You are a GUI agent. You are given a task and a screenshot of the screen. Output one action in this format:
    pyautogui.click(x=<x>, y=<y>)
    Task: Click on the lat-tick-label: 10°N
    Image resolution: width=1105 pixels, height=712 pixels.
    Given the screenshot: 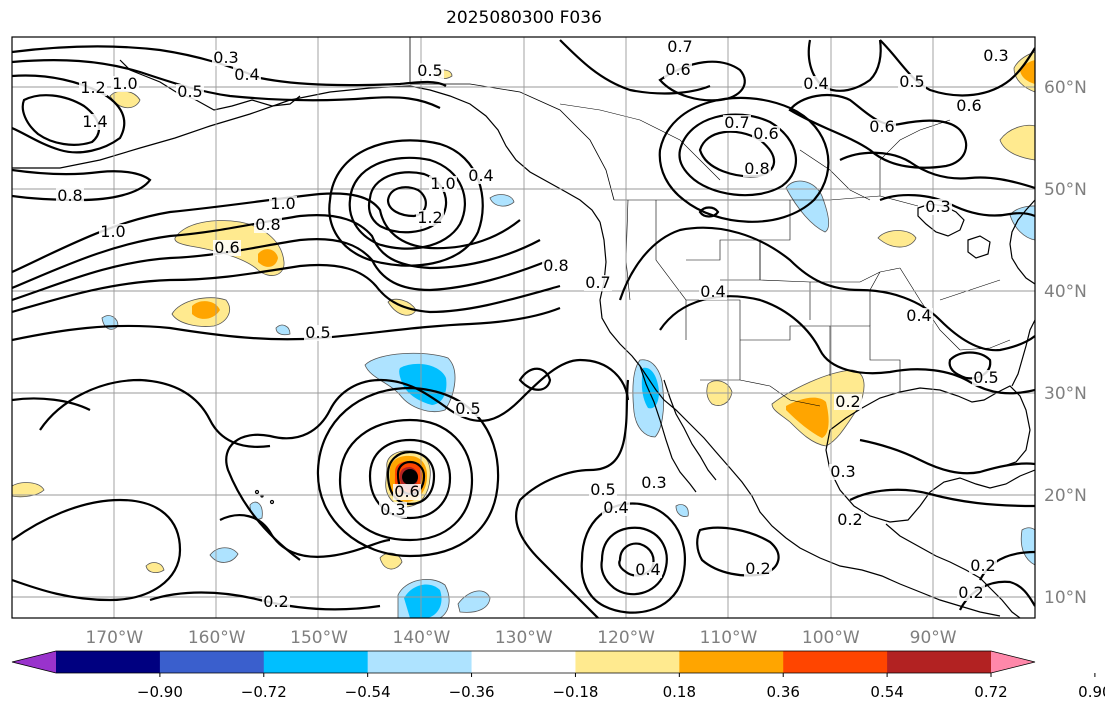 What is the action you would take?
    pyautogui.click(x=1065, y=598)
    